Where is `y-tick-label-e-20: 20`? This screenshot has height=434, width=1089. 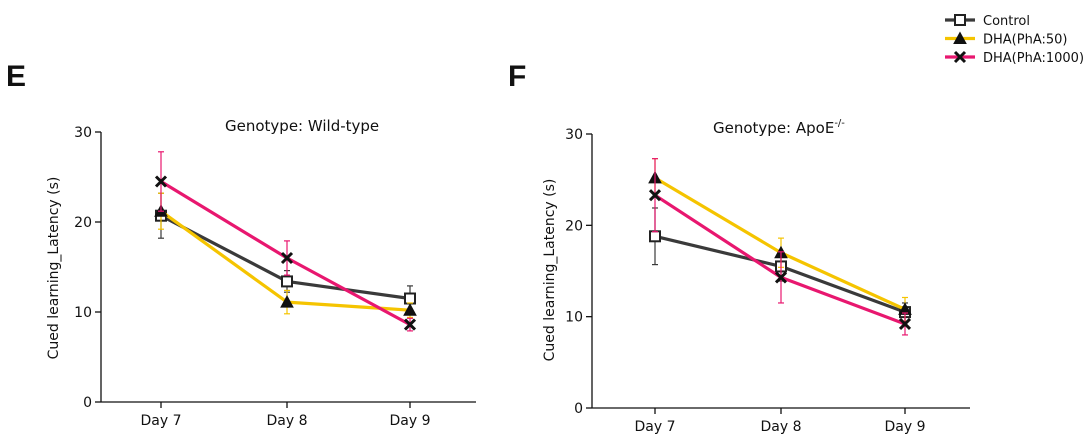 y-tick-label-e-20: 20 is located at coordinates (83, 223).